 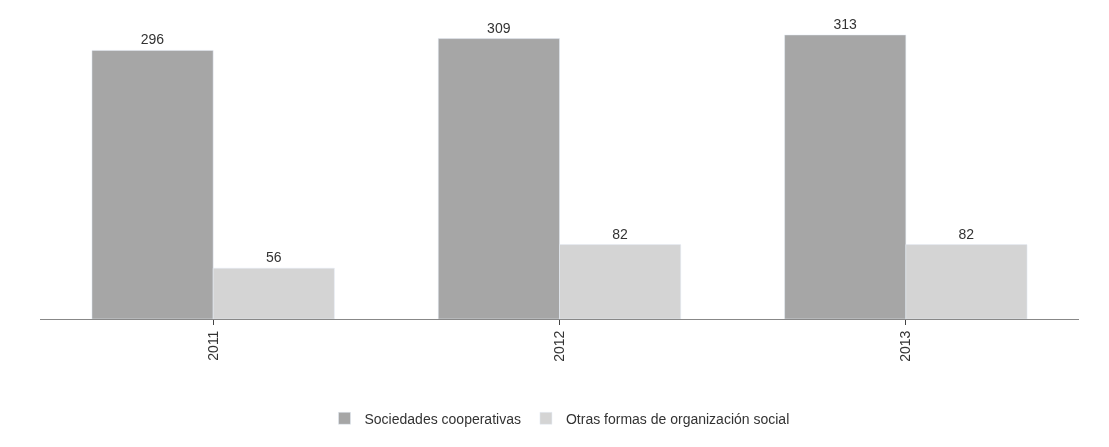 What do you see at coordinates (212, 345) in the screenshot?
I see `x-tick-label: 2011` at bounding box center [212, 345].